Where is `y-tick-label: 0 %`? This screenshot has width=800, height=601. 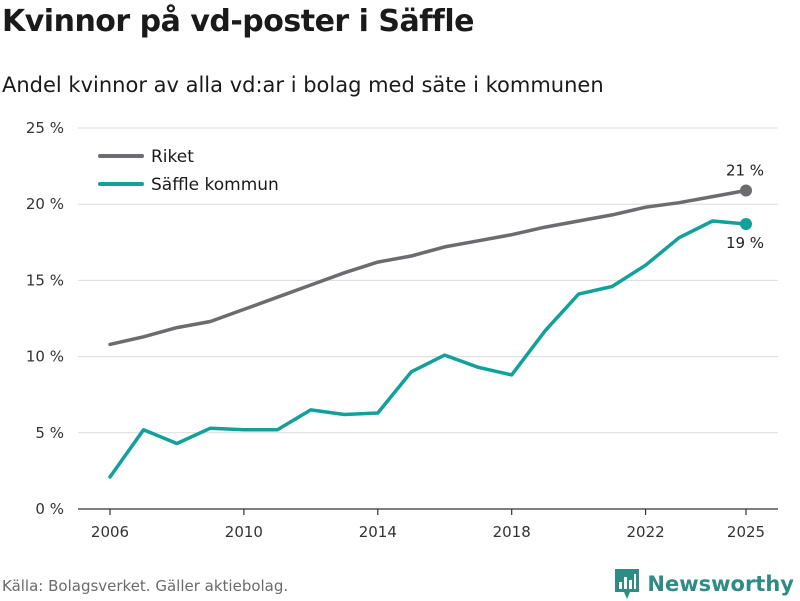 y-tick-label: 0 % is located at coordinates (49, 509).